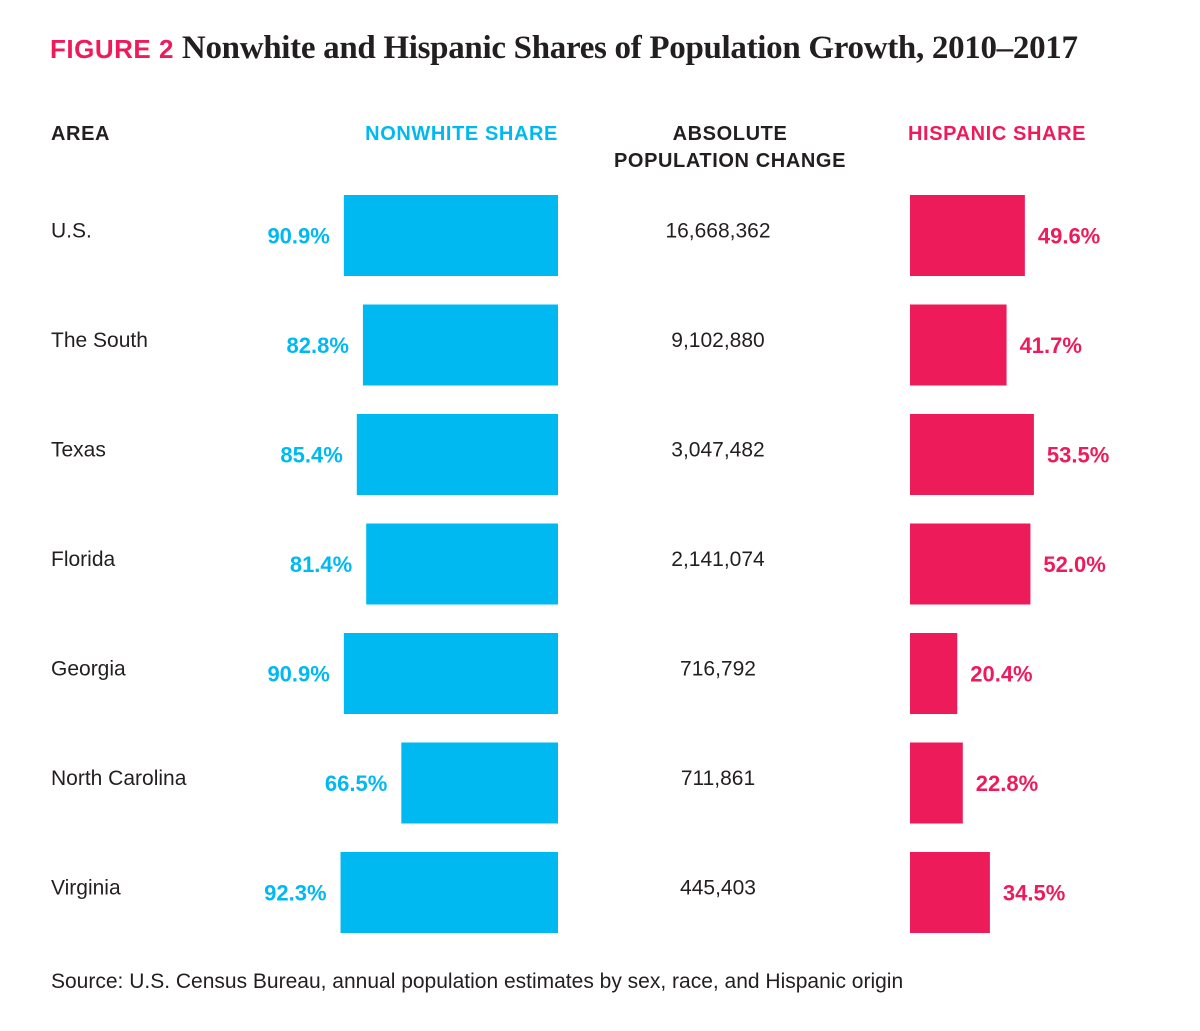 This screenshot has height=1031, width=1200. Describe the element at coordinates (321, 564) in the screenshot. I see `nonwhite-value-florida: 81.4%` at that location.